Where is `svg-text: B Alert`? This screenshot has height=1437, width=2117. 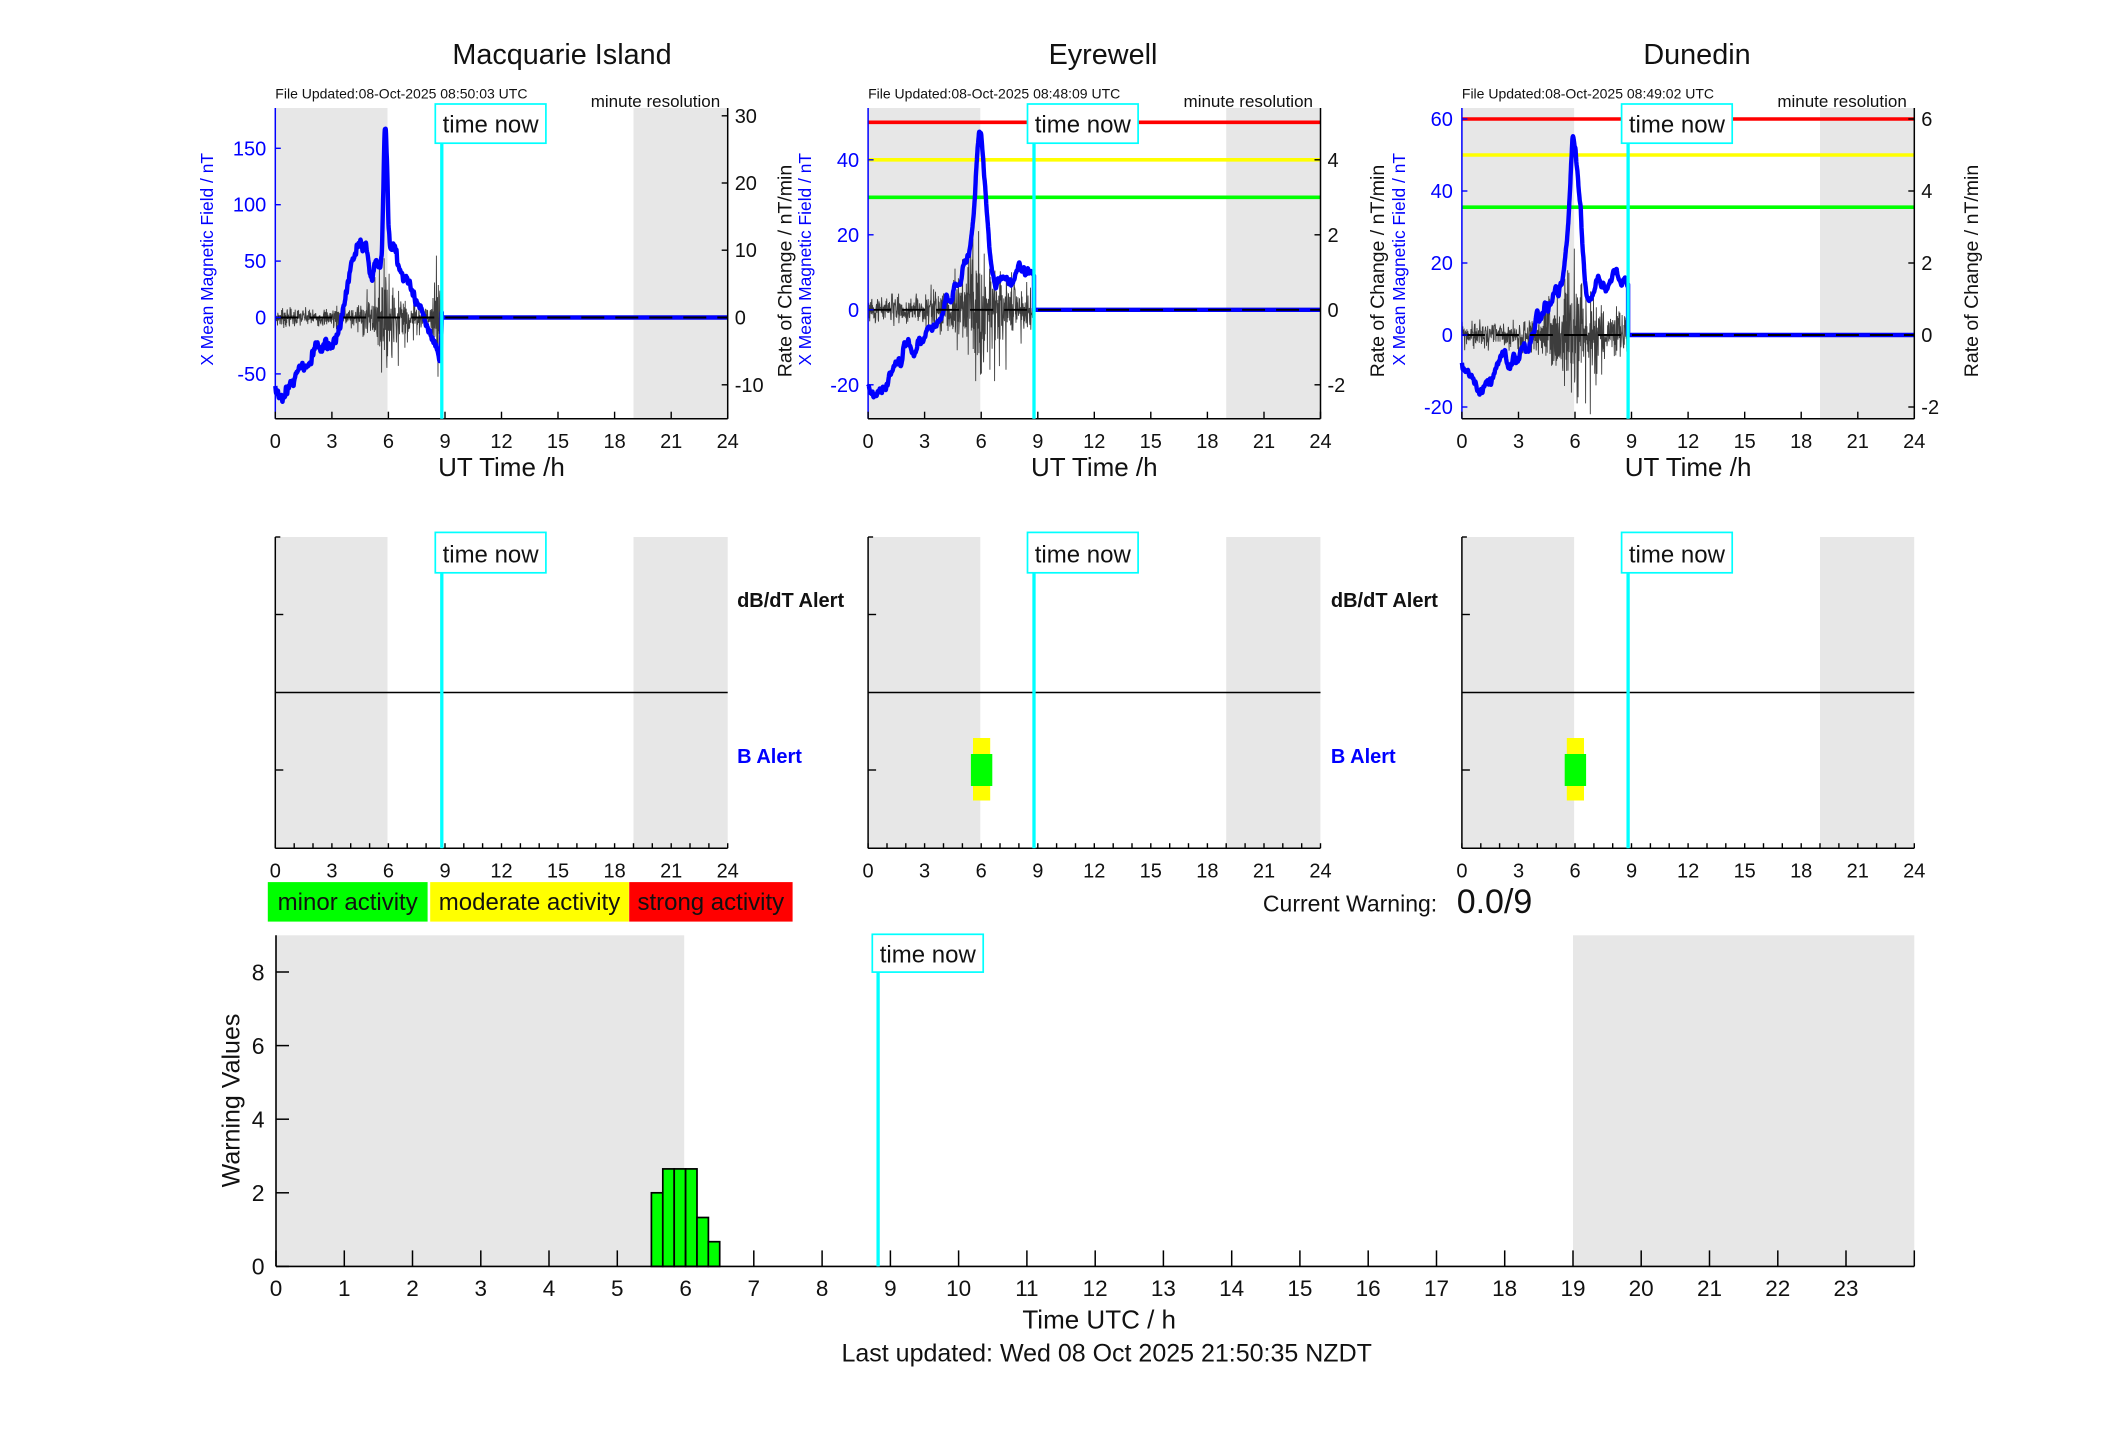
svg-text: B Alert is located at coordinates (1363, 757).